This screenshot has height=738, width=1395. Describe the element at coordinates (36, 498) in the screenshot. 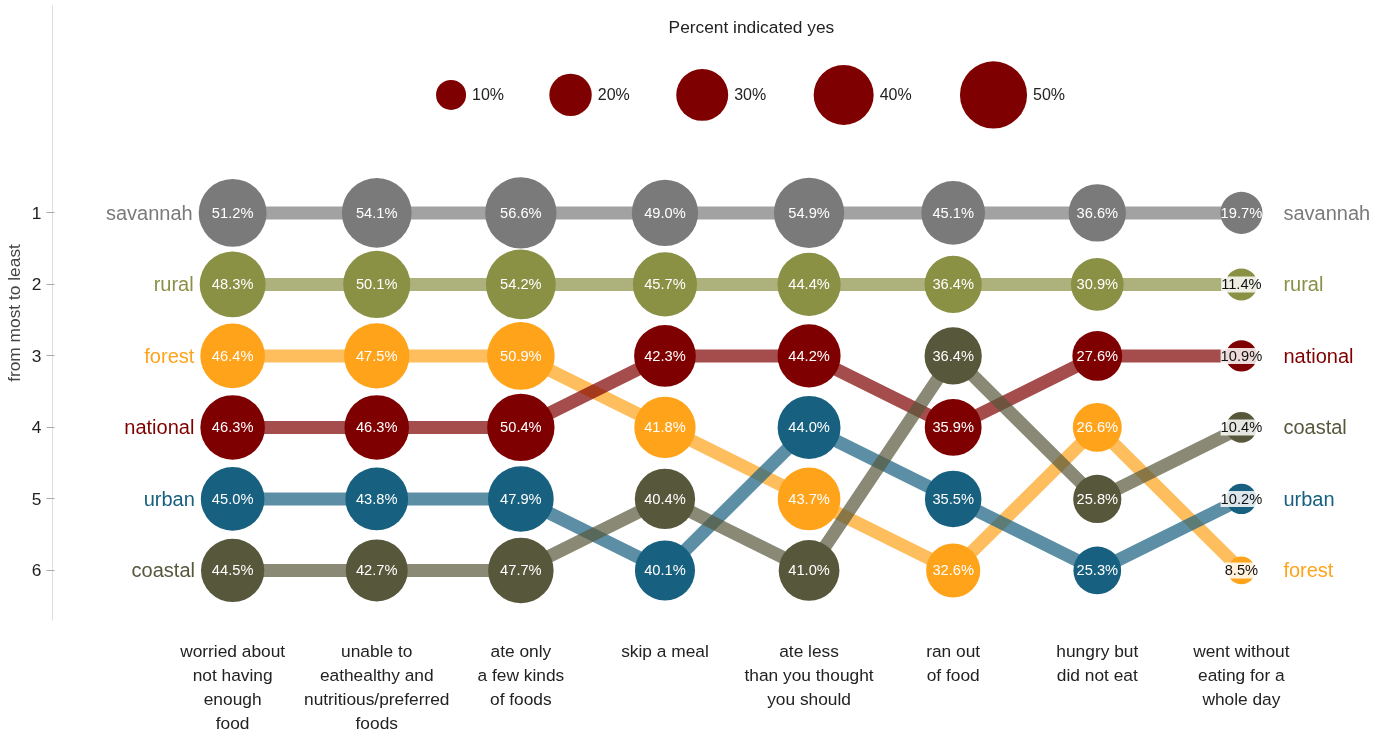

I see `y-tick-label: 5` at that location.